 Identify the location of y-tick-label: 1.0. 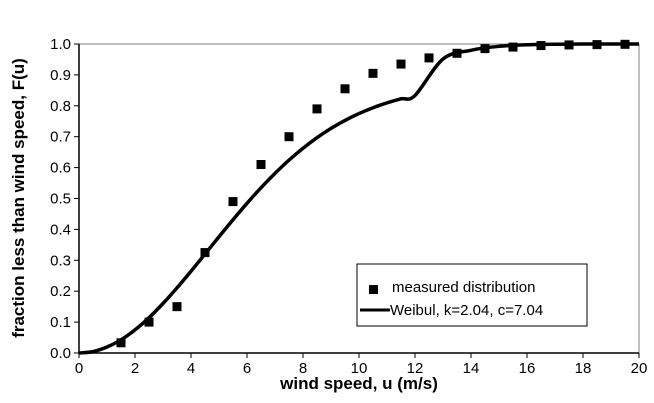
(60, 44).